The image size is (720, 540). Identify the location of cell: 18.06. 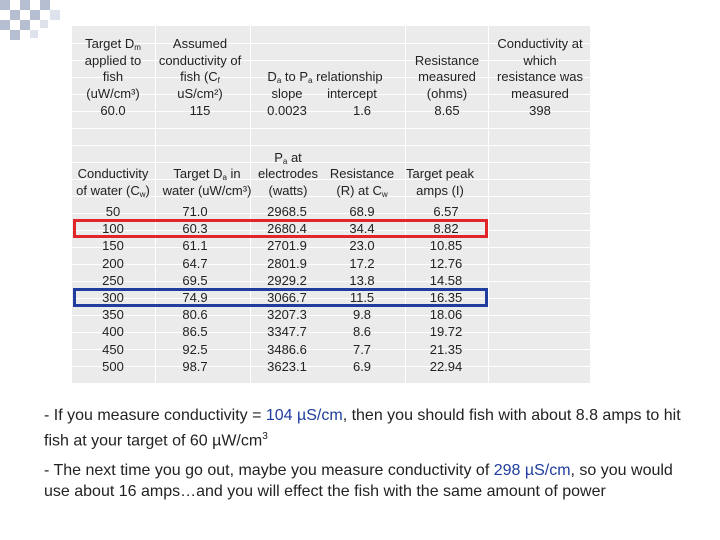
(446, 315).